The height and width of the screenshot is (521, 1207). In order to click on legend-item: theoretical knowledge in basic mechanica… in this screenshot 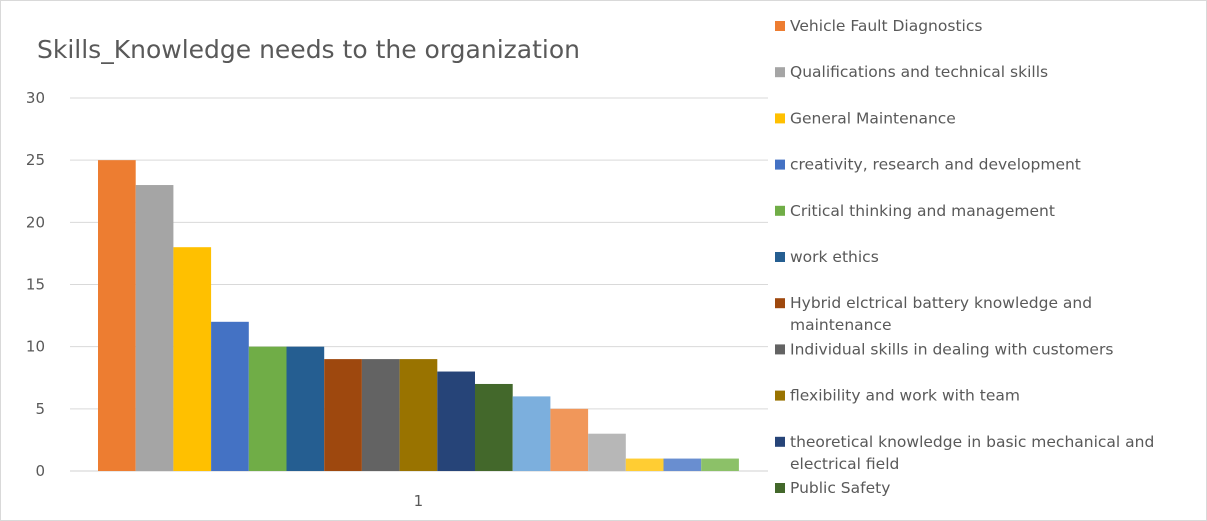, I will do `click(964, 453)`.